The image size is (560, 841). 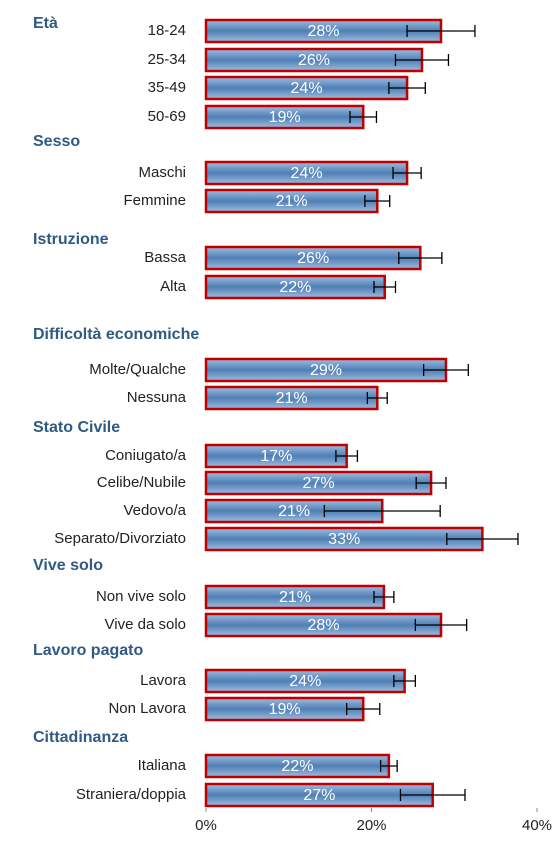 I want to click on group-header: Cittadinanza, so click(x=80, y=737).